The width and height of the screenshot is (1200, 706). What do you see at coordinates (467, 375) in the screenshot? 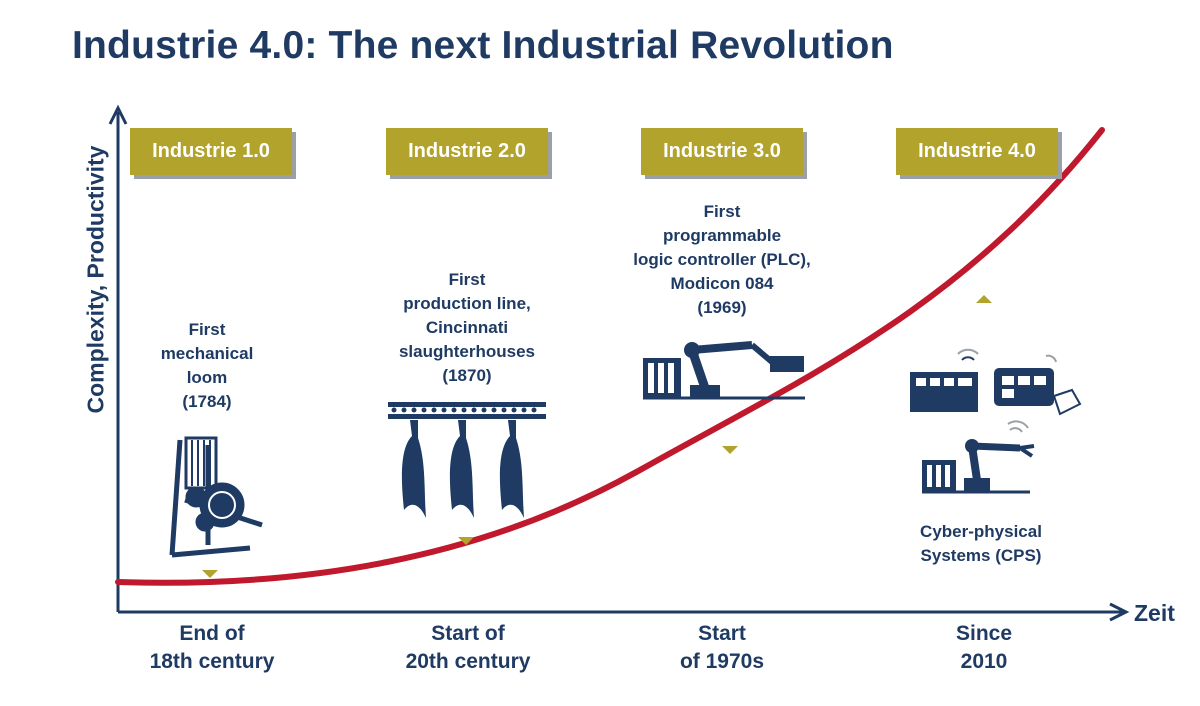
I see `milestone-line: (1870)` at bounding box center [467, 375].